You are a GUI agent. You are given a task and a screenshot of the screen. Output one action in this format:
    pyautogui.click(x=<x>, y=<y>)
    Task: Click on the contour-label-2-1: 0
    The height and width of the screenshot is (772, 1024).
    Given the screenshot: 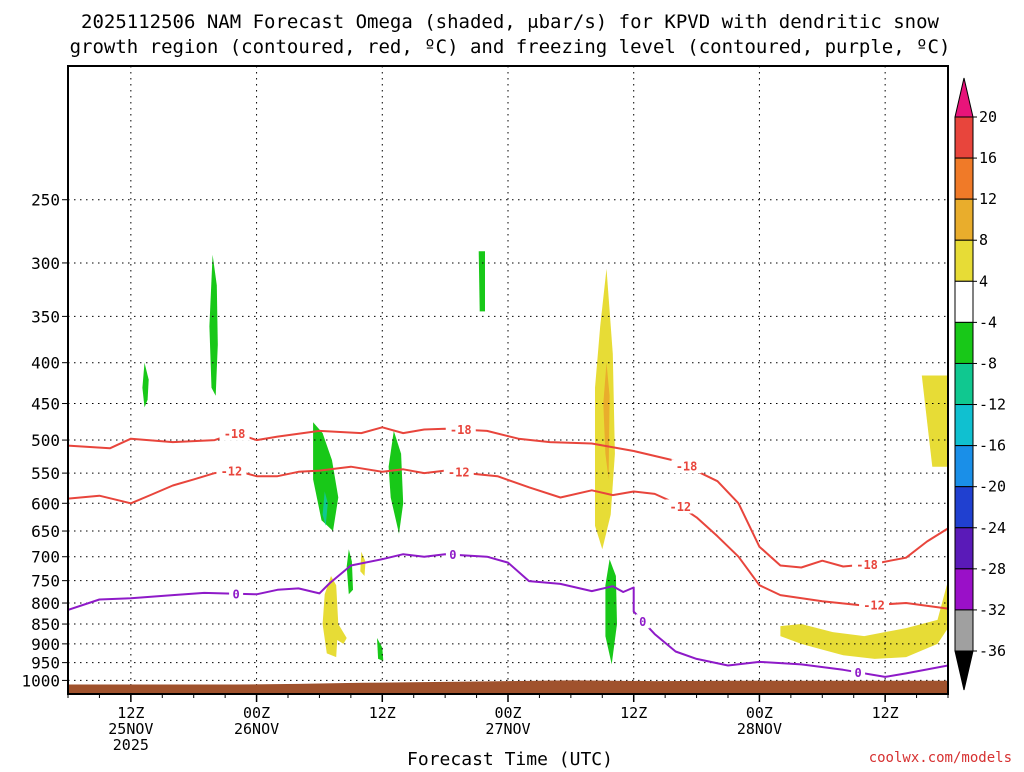 What is the action you would take?
    pyautogui.click(x=452, y=555)
    